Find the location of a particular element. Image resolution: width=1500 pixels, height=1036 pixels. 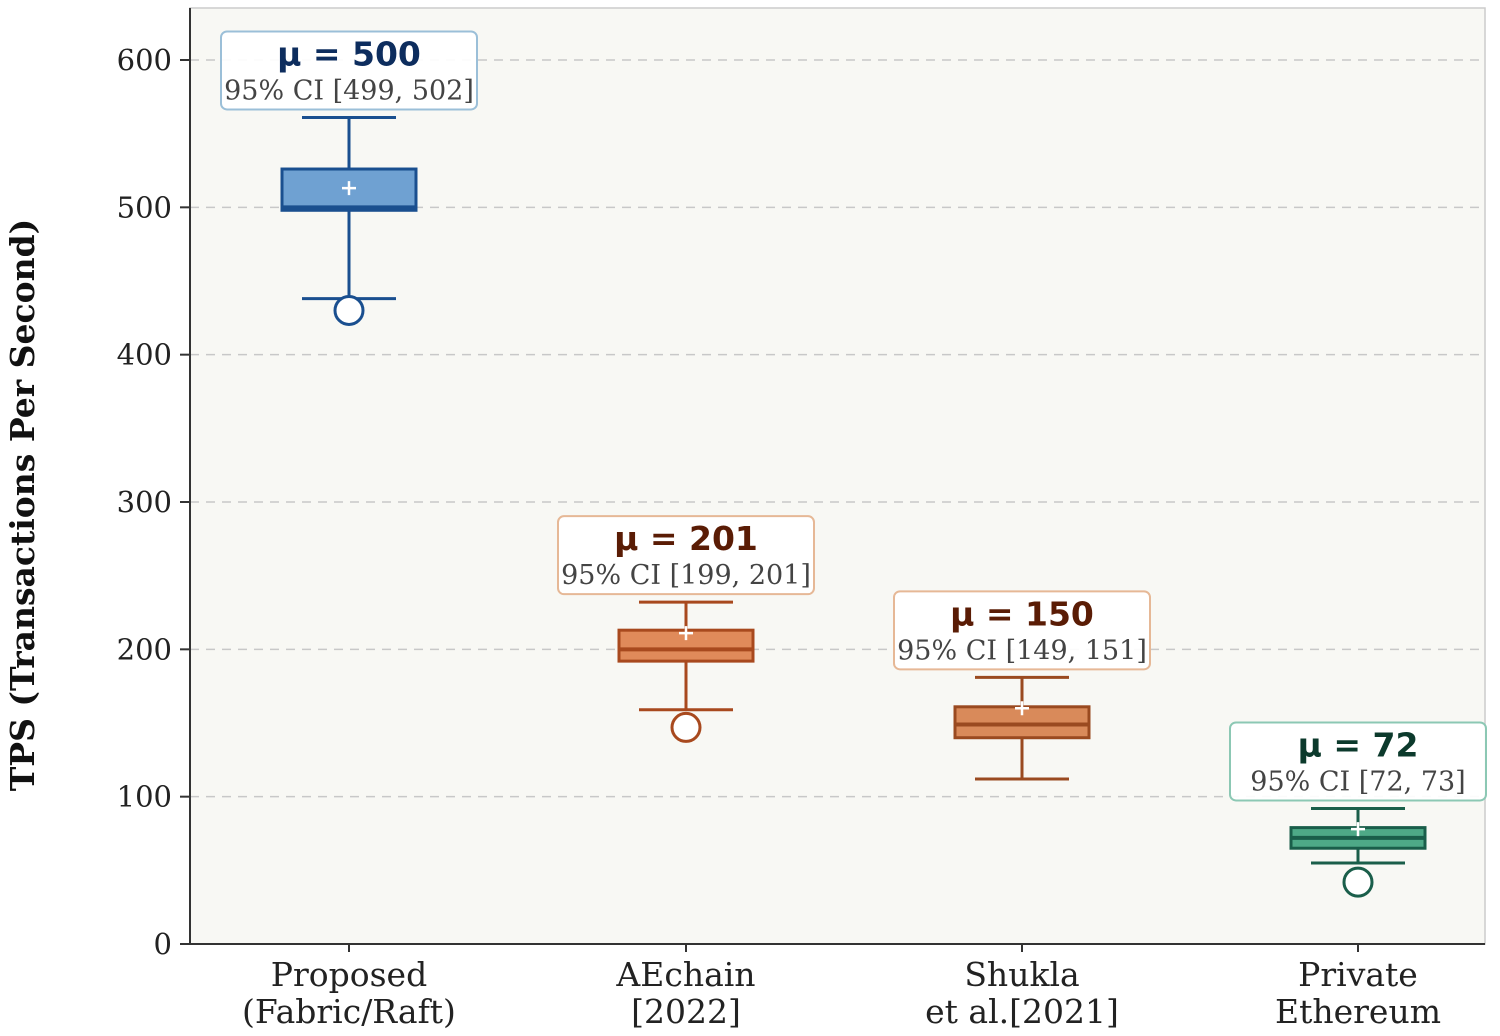

y-axis-ticks: 0 100 200 300 400 500 600 is located at coordinates (153, 502).